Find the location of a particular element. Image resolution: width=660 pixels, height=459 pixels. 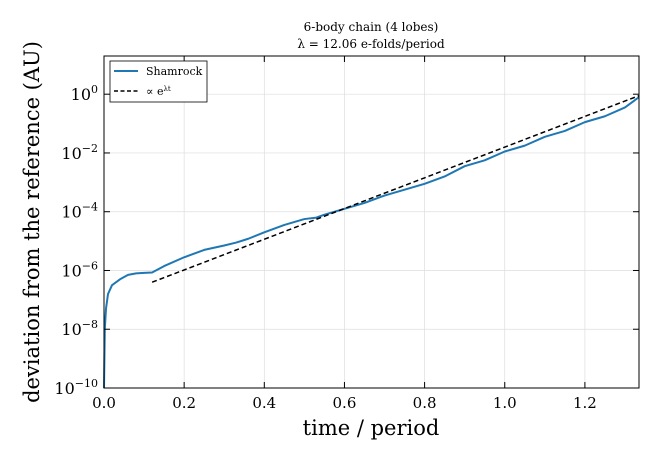

y-tick-label: 10⁻⁶ is located at coordinates (79, 269).